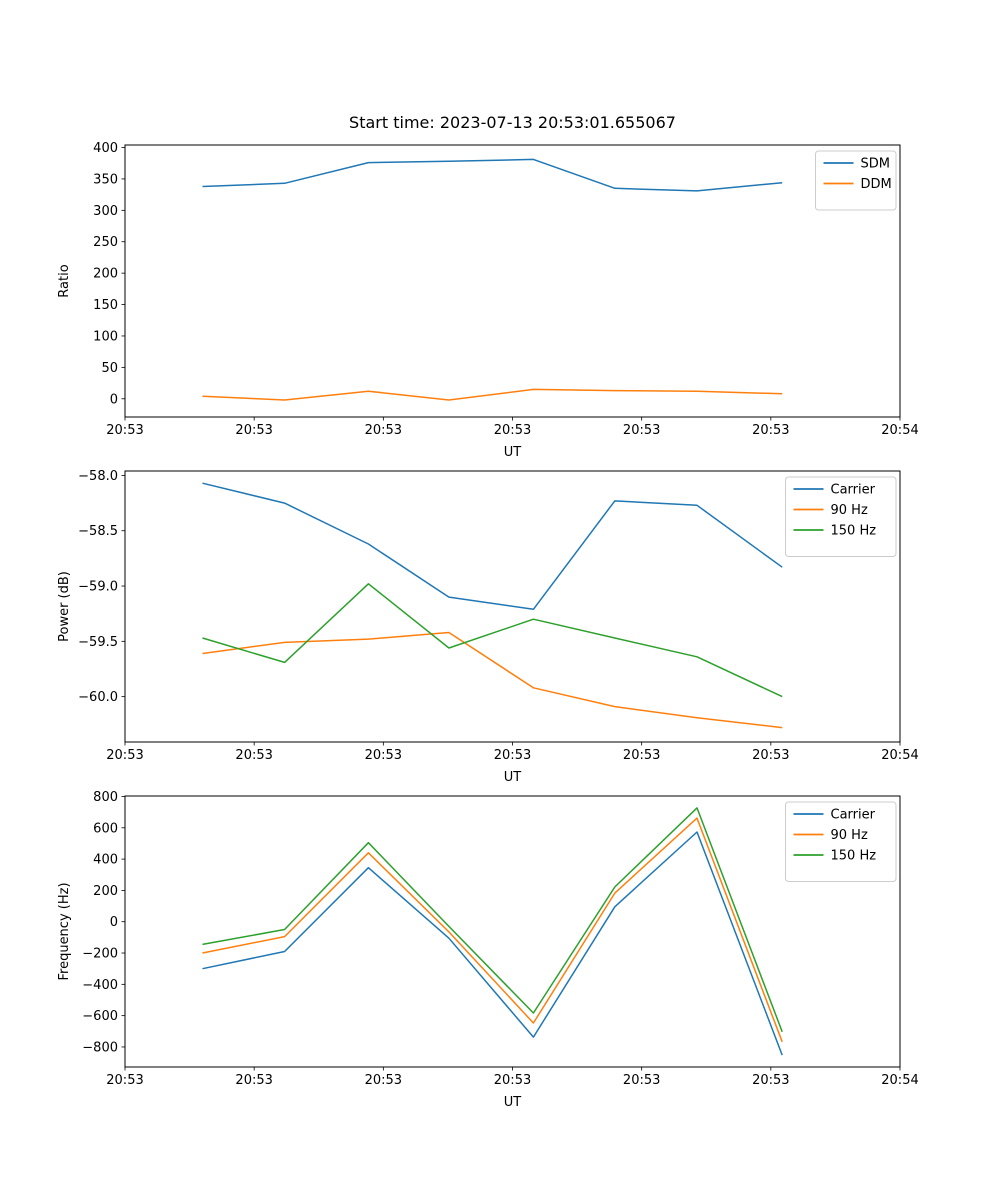 This screenshot has height=1200, width=1000. What do you see at coordinates (492, 680) in the screenshot?
I see `chart-2-series-90-hz` at bounding box center [492, 680].